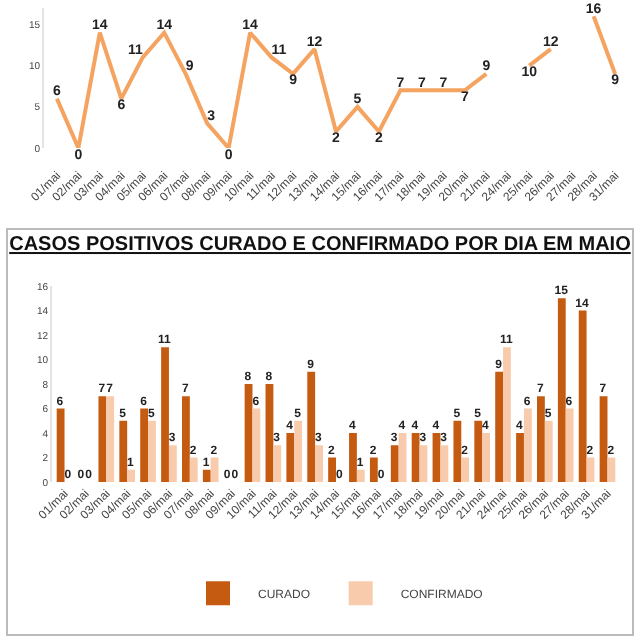 The width and height of the screenshot is (640, 640). I want to click on chart-title: CASOS POSITIVOS CURADO E CONFIRMADO POR DIA EM MAIO, so click(320, 245).